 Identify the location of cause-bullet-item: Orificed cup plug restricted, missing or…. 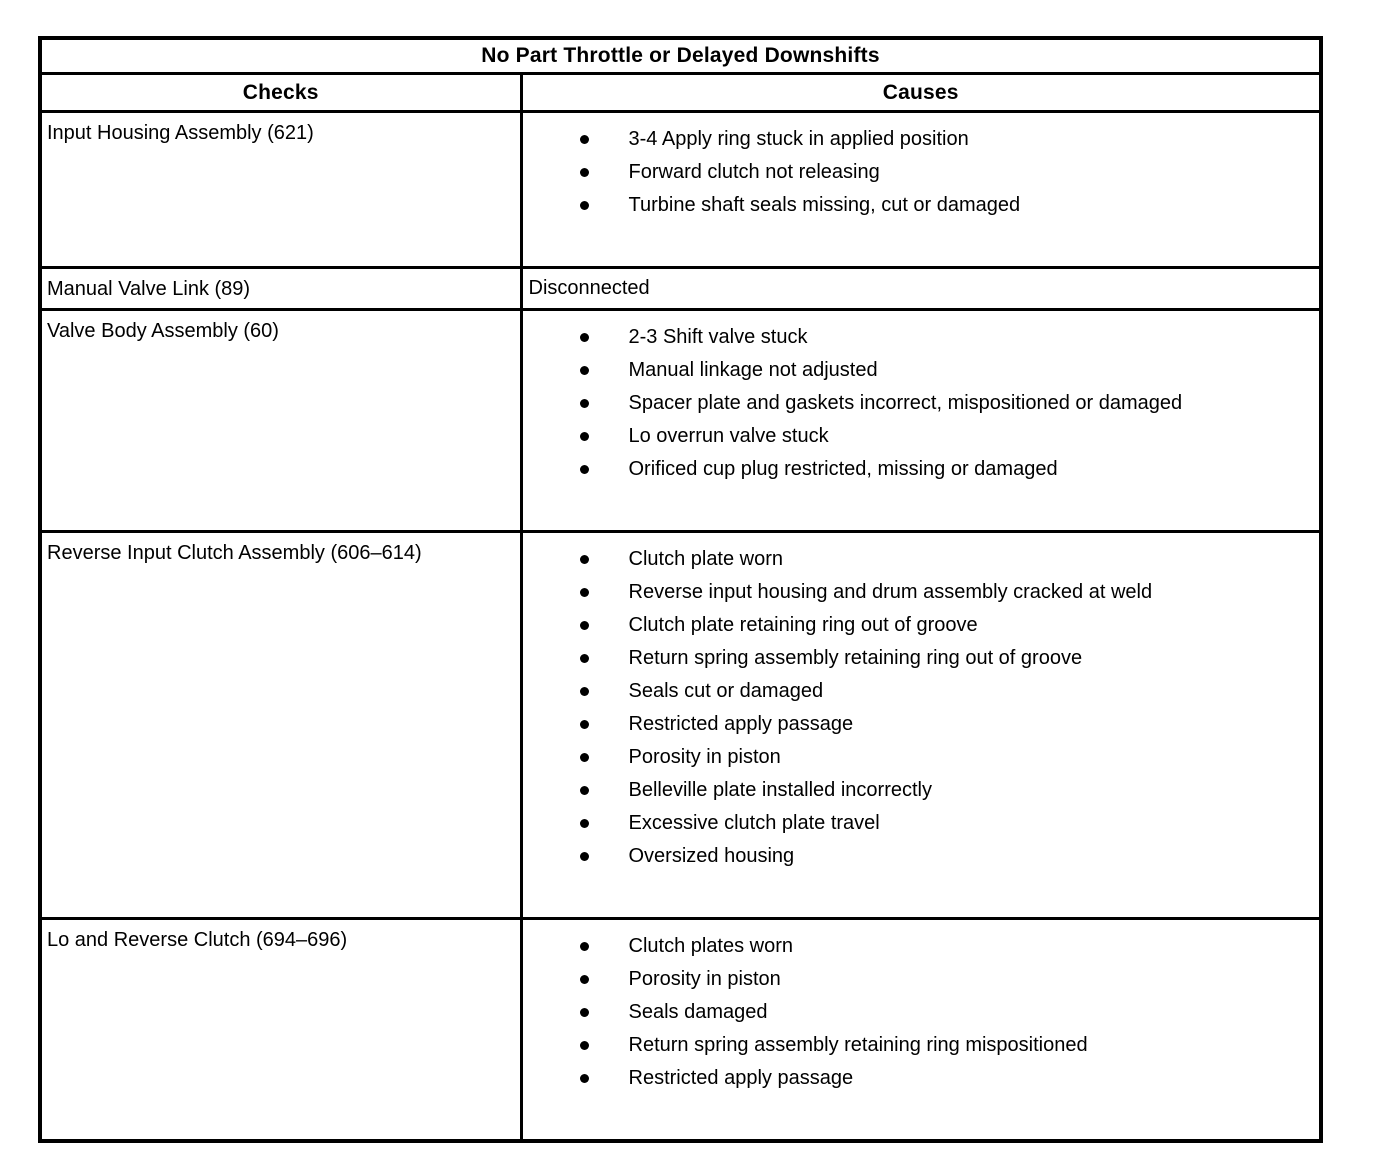
(919, 469).